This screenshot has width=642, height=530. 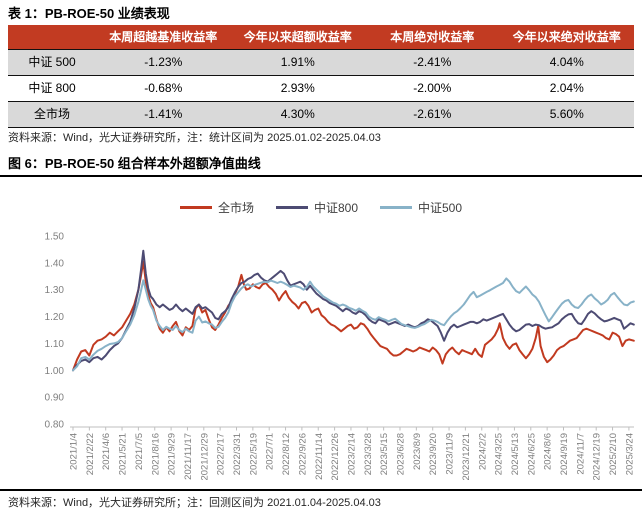 I want to click on table-cell: 1.91%, so click(x=297, y=62).